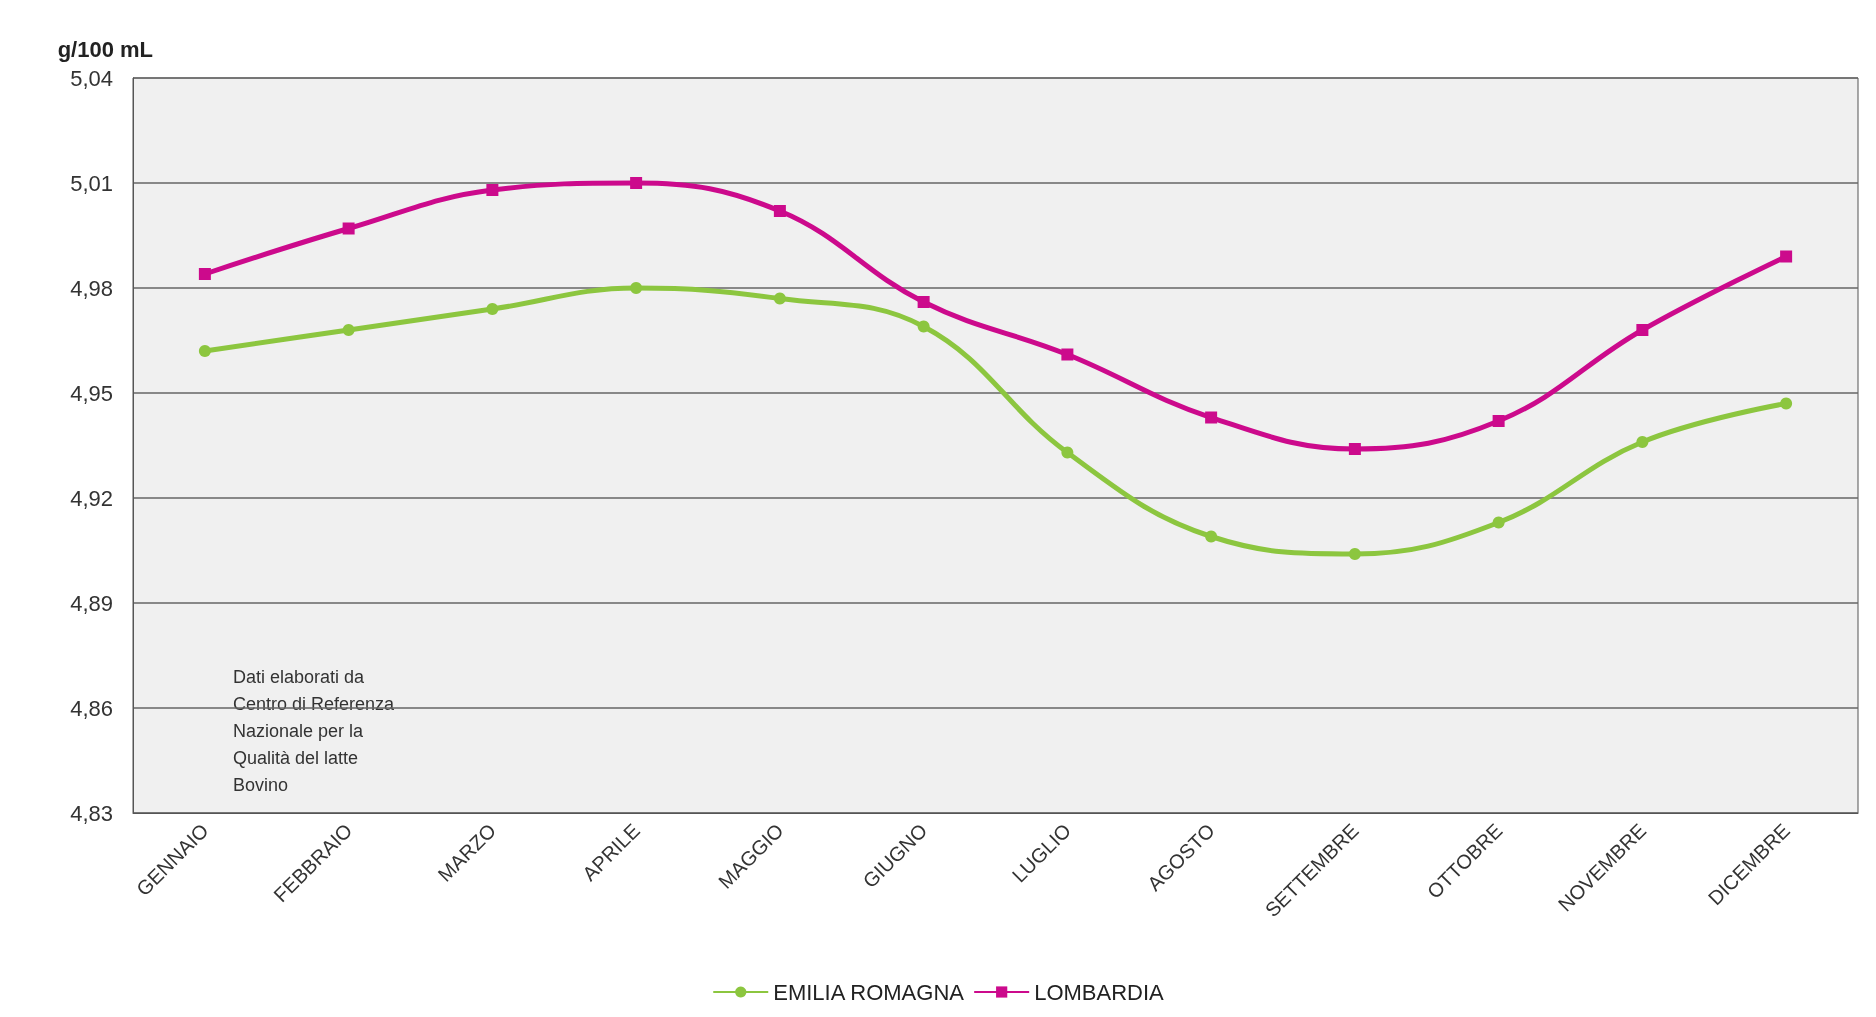  Describe the element at coordinates (91, 603) in the screenshot. I see `y-tick-label: 4,89` at that location.